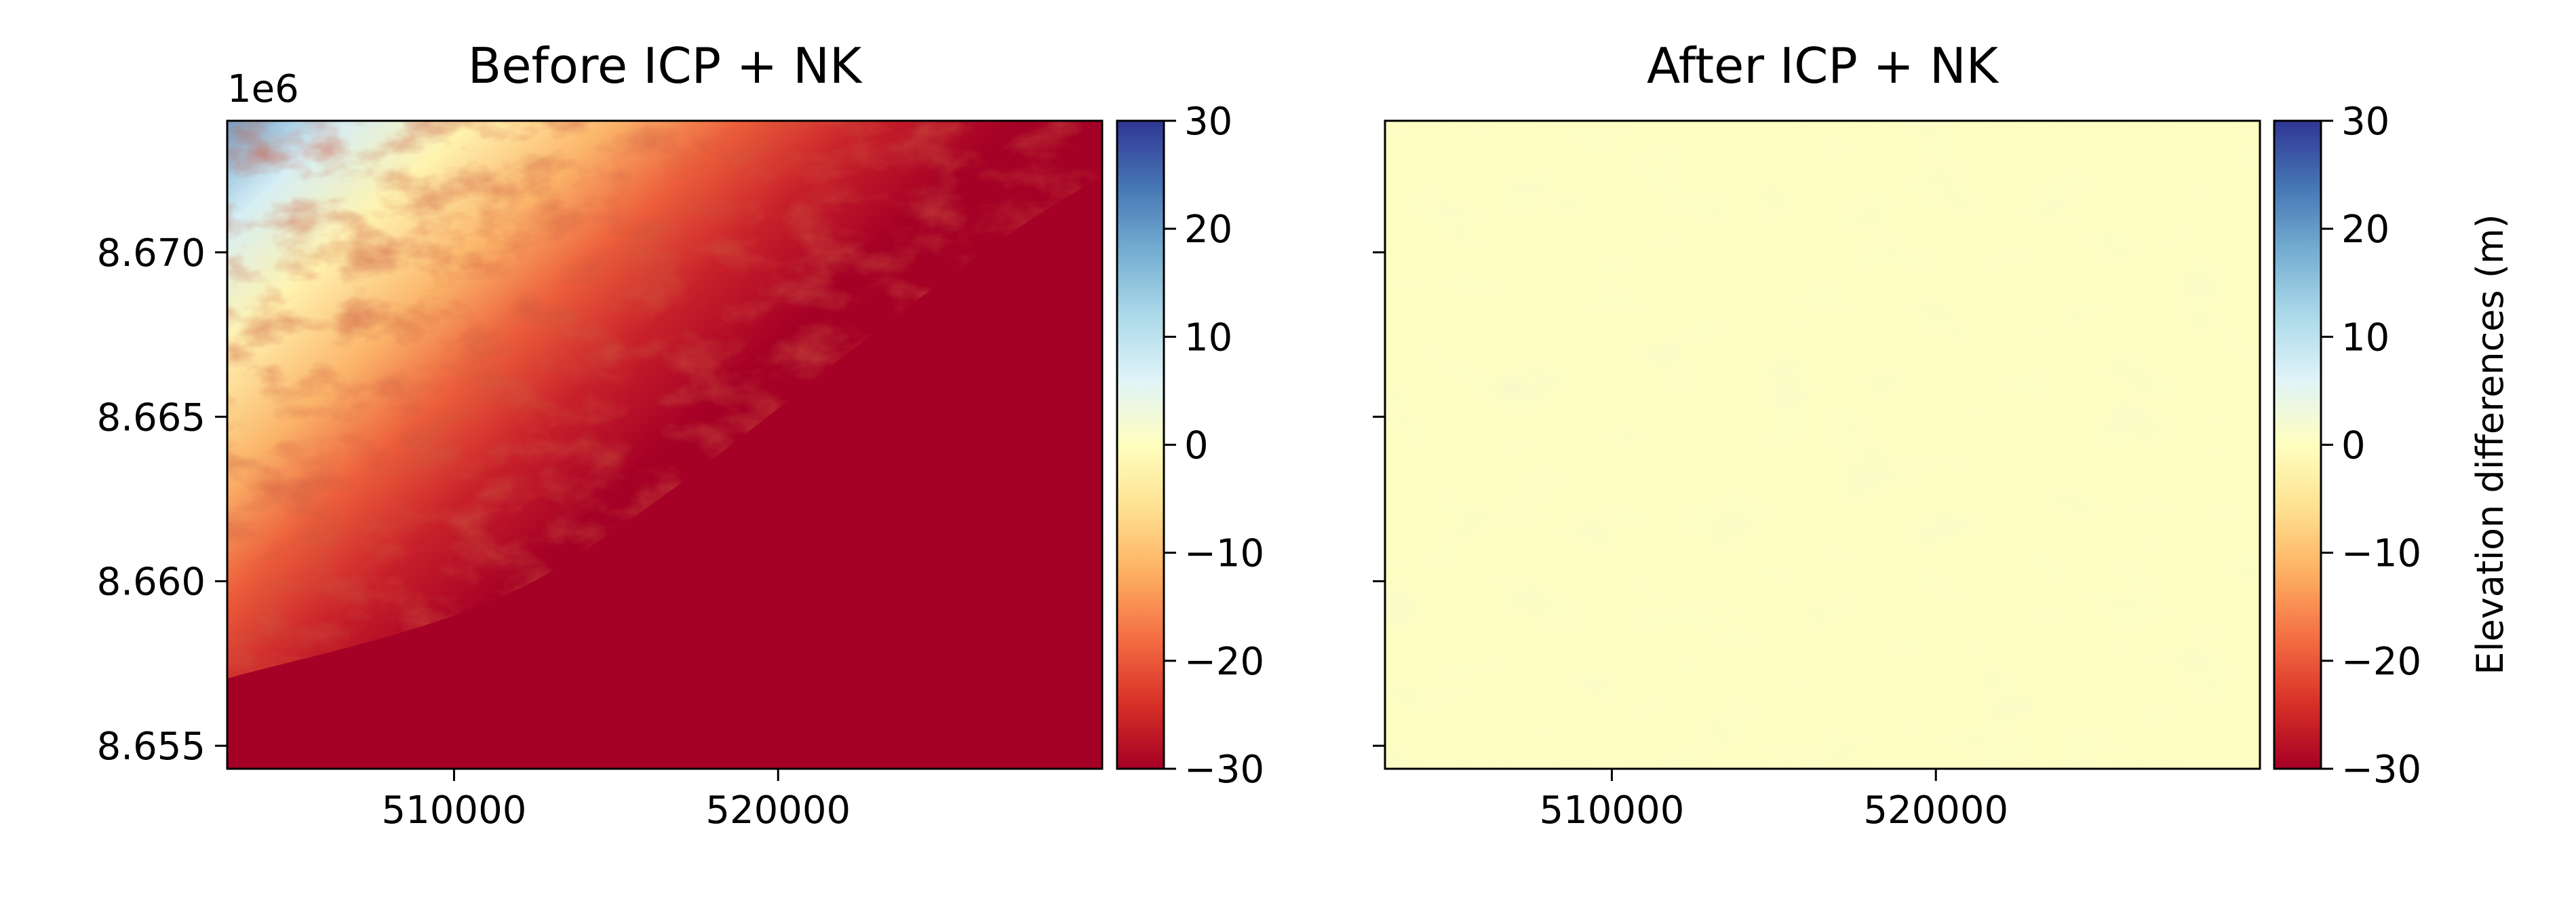  I want to click on before-colorbar: 30 20 10 0 −10 −20 −30, so click(1190, 446).